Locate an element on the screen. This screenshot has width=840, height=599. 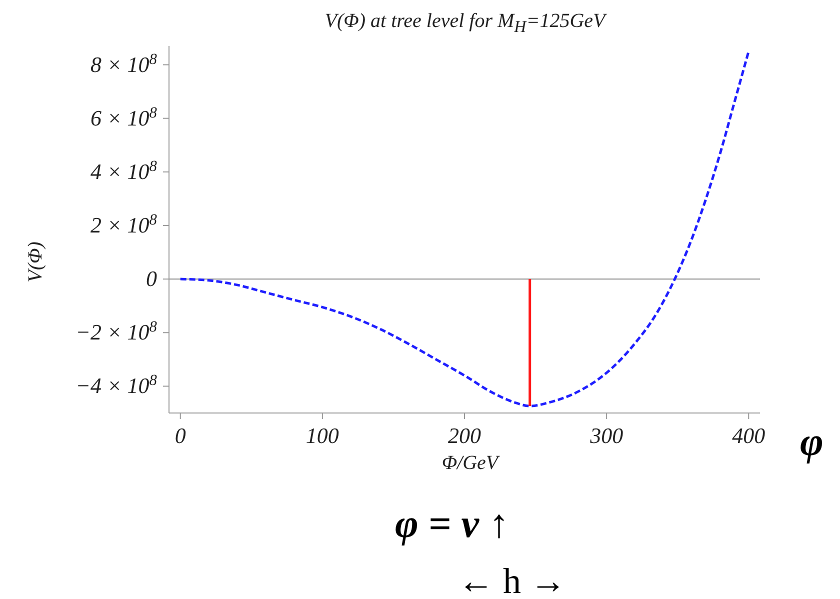
text: ← h → is located at coordinates (512, 579).